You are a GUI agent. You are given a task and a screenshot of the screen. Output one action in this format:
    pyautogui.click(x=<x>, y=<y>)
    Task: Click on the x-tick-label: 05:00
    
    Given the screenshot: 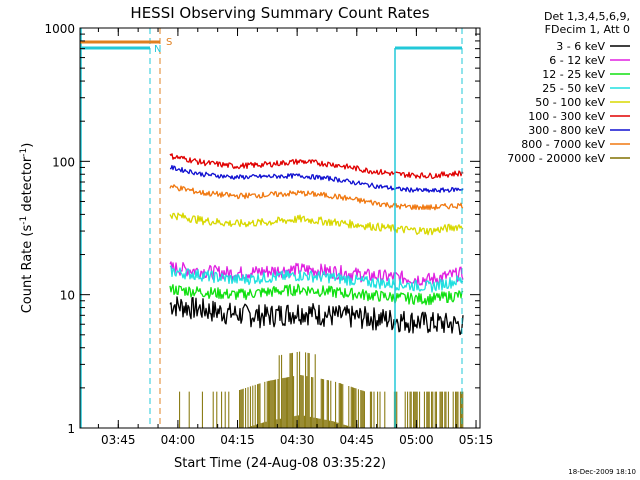 What is the action you would take?
    pyautogui.click(x=416, y=440)
    